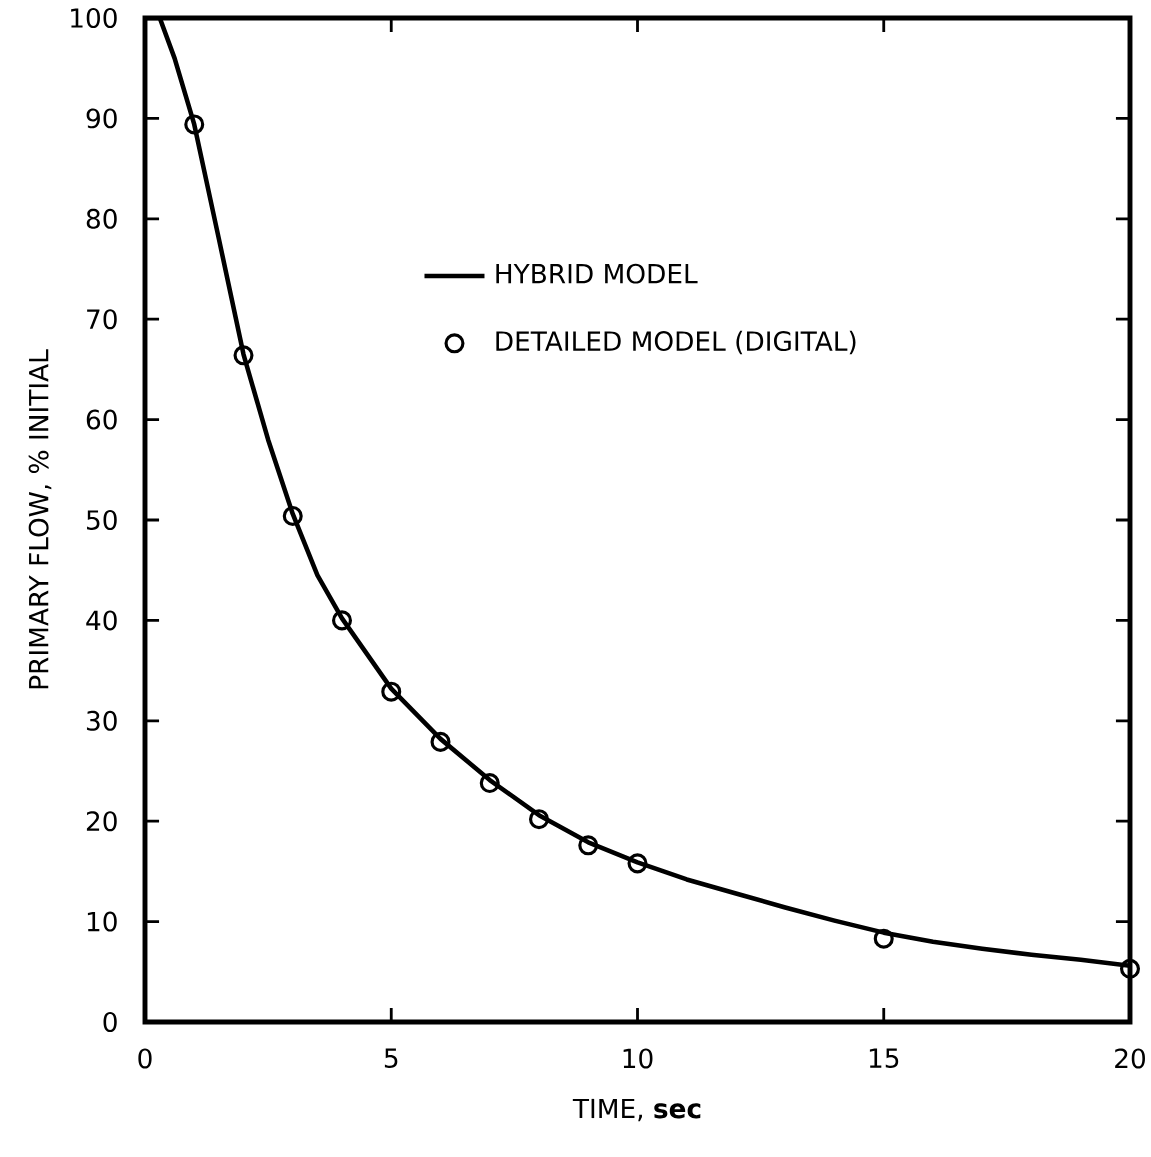 The height and width of the screenshot is (1157, 1151). What do you see at coordinates (145, 1058) in the screenshot?
I see `x-tick-label: 0` at bounding box center [145, 1058].